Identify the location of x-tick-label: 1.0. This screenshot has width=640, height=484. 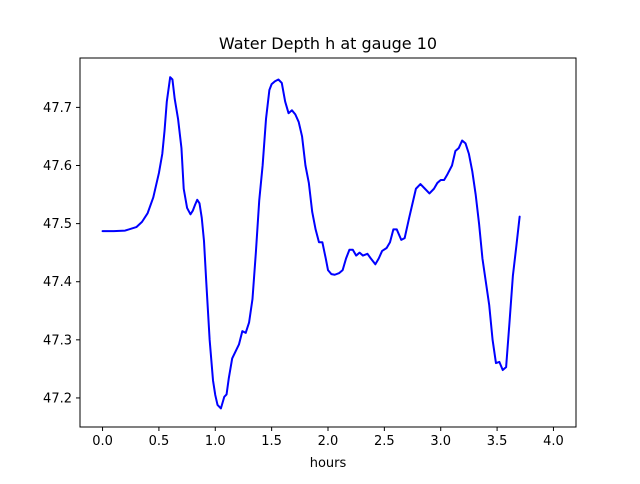
(215, 441).